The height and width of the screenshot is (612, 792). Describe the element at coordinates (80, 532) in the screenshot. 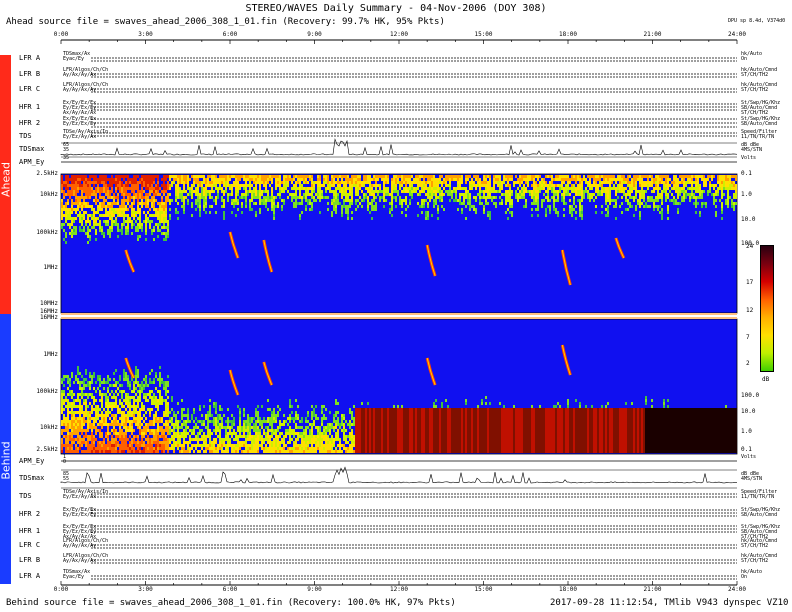

I see `row-meta-left: Ey/Ez/Ex/Ey` at that location.